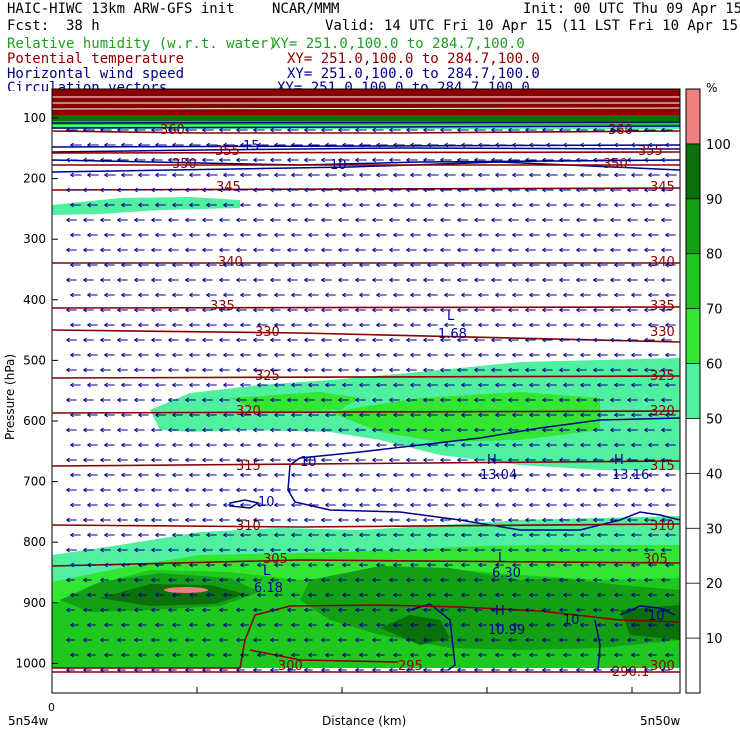 This screenshot has width=740, height=740. What do you see at coordinates (452, 334) in the screenshot?
I see `extremum-value: 1.68` at bounding box center [452, 334].